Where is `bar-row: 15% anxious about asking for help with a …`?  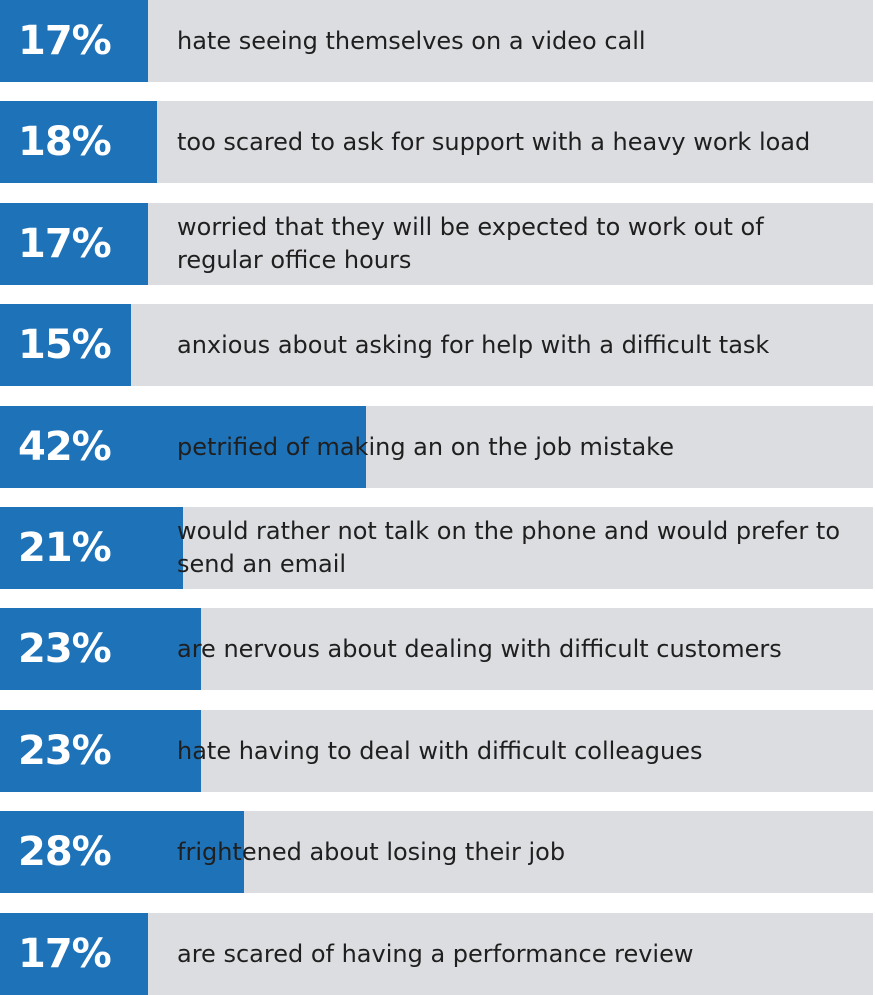 bar-row: 15% anxious about asking for help with a … is located at coordinates (436, 345).